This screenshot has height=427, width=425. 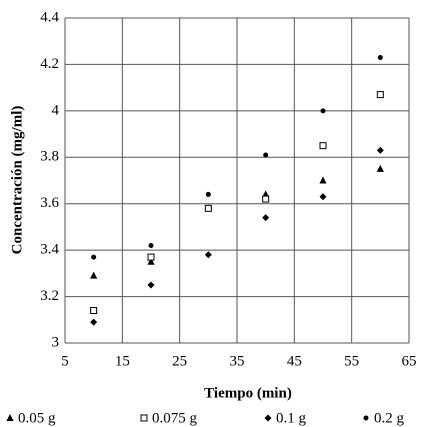 What do you see at coordinates (409, 361) in the screenshot?
I see `x-tick-label: 65` at bounding box center [409, 361].